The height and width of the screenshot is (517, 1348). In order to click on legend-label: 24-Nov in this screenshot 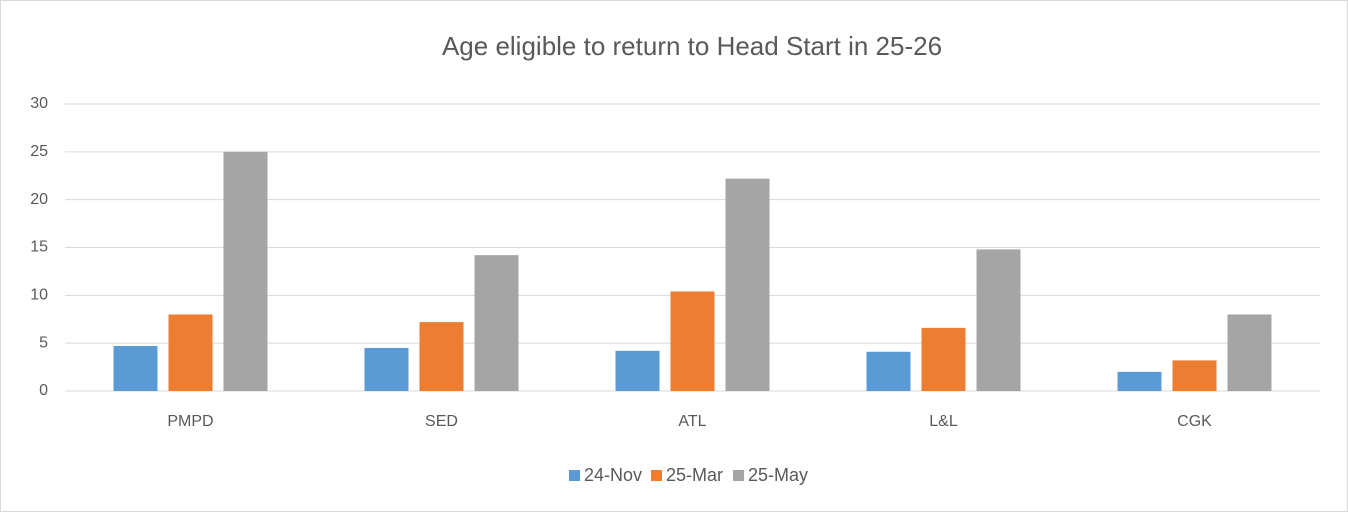, I will do `click(613, 475)`.